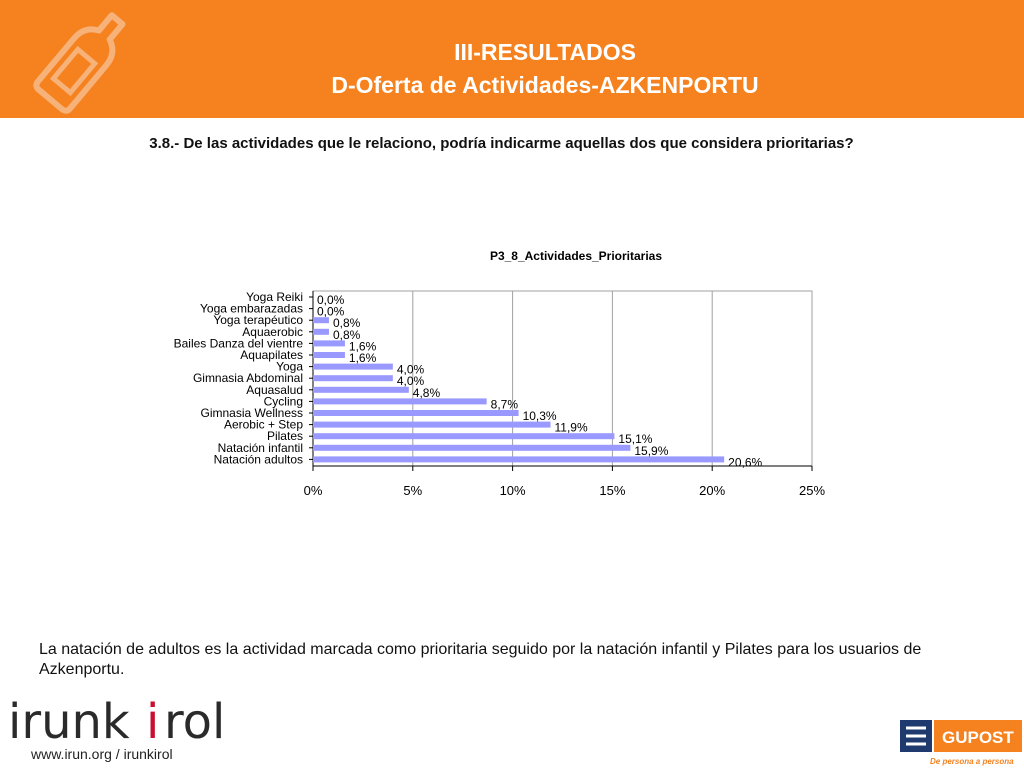 The height and width of the screenshot is (768, 1024). I want to click on category-label: Yoga embarazadas, so click(251, 309).